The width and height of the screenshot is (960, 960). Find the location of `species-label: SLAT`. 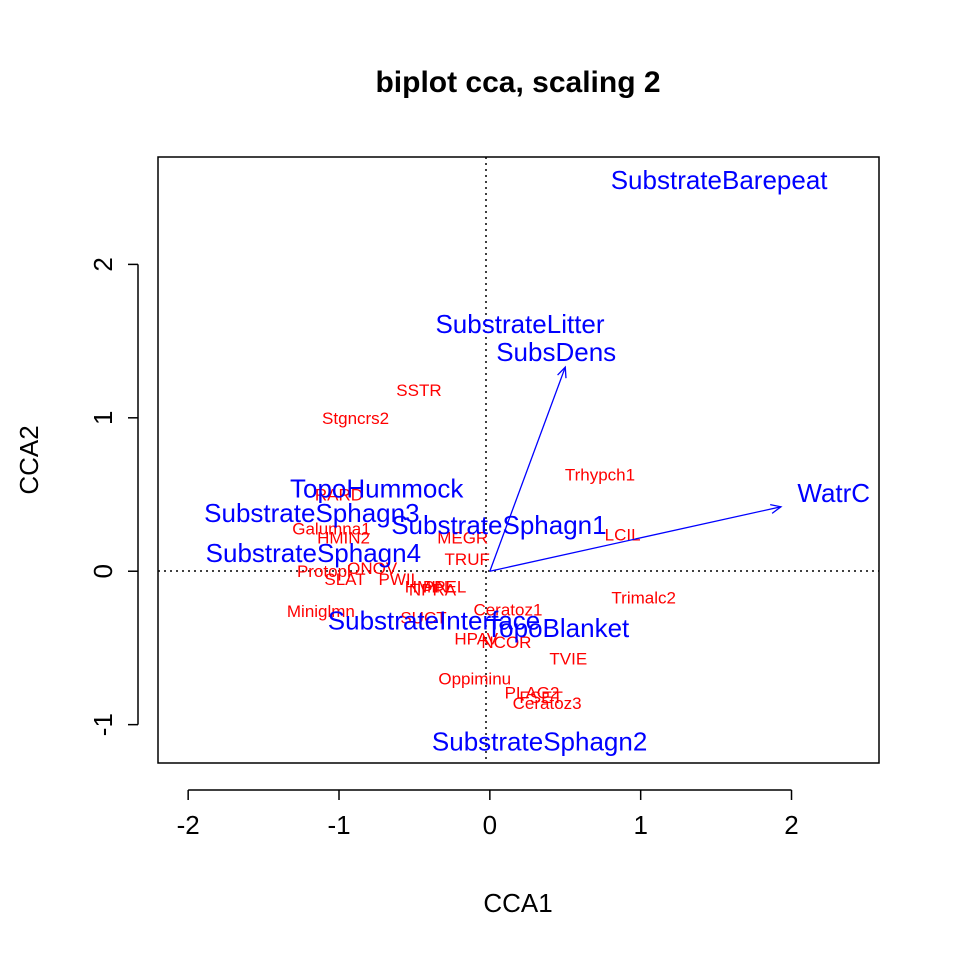

species-label: SLAT is located at coordinates (344, 579).